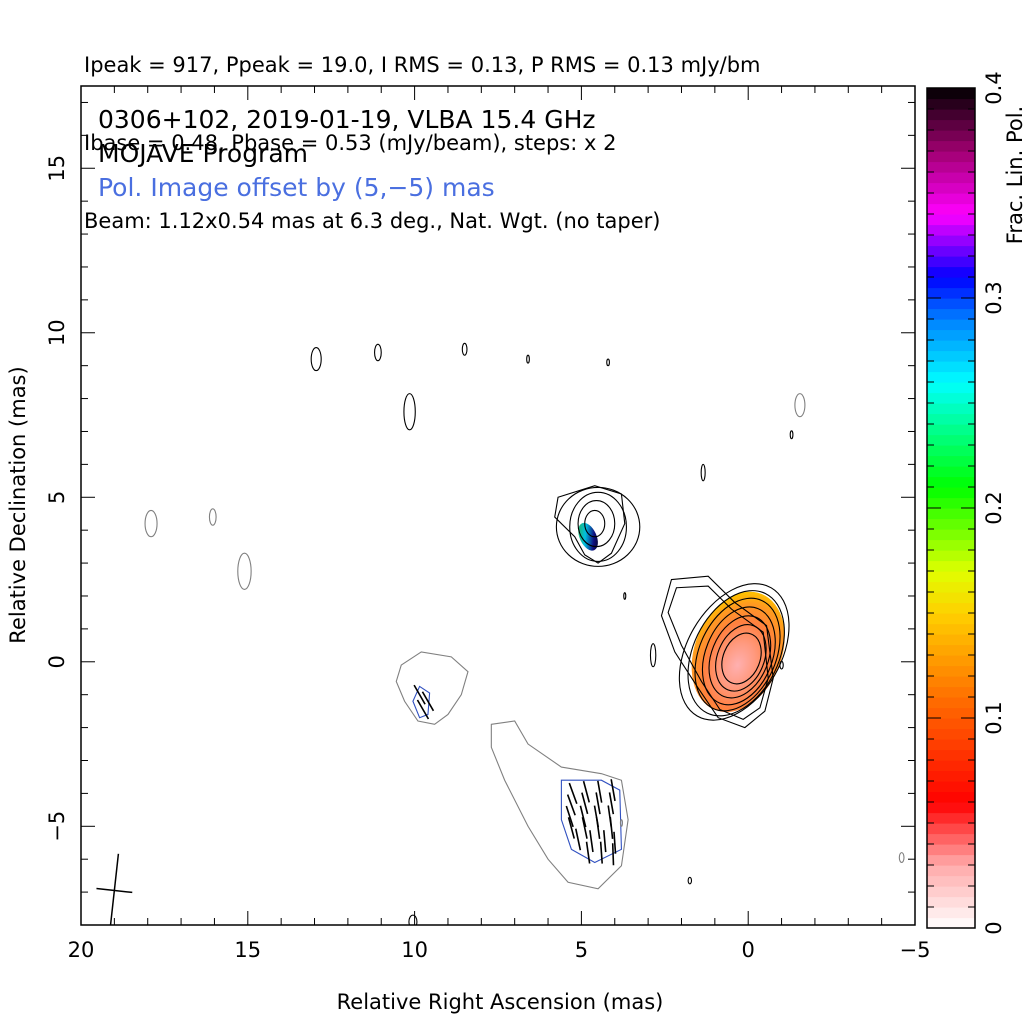 The height and width of the screenshot is (1020, 1027). Describe the element at coordinates (347, 119) in the screenshot. I see `source-annotation: 0306+102, 2019-01-19, VLBA 15.4 GHz` at that location.